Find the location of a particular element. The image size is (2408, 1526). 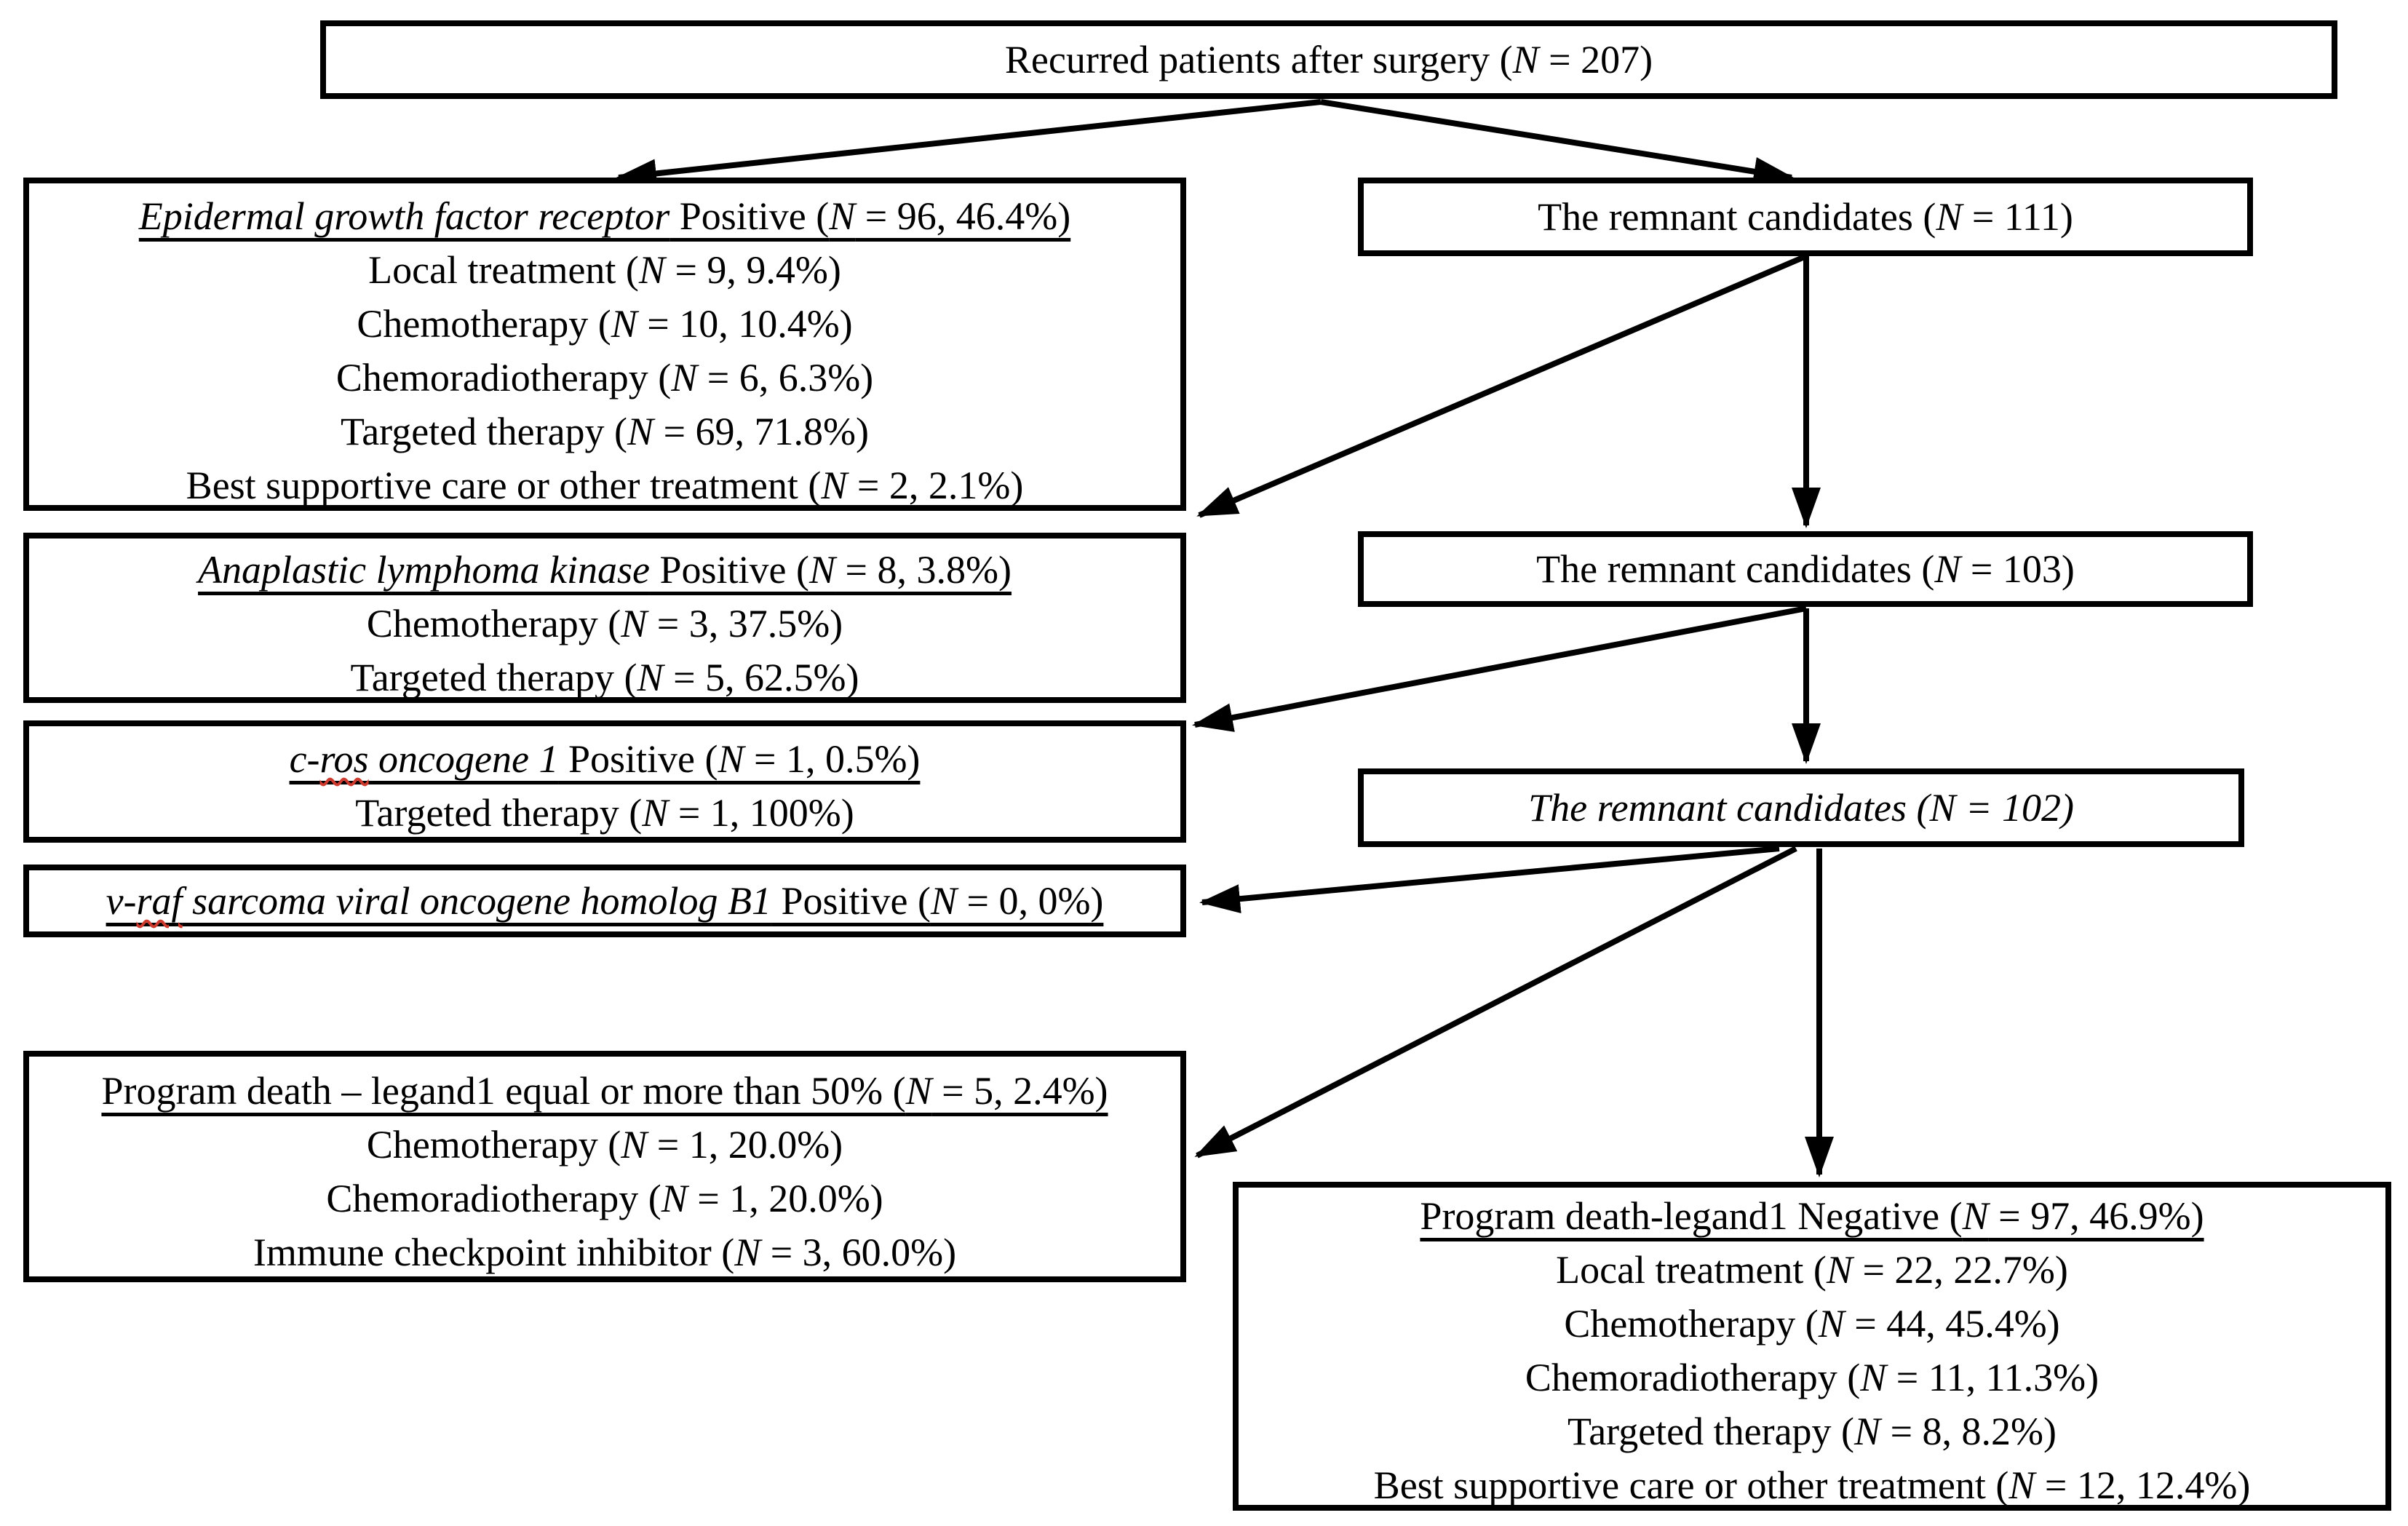

treatment-item: Chemoradiotherapy (N = 1, 20.0%) is located at coordinates (604, 1198).